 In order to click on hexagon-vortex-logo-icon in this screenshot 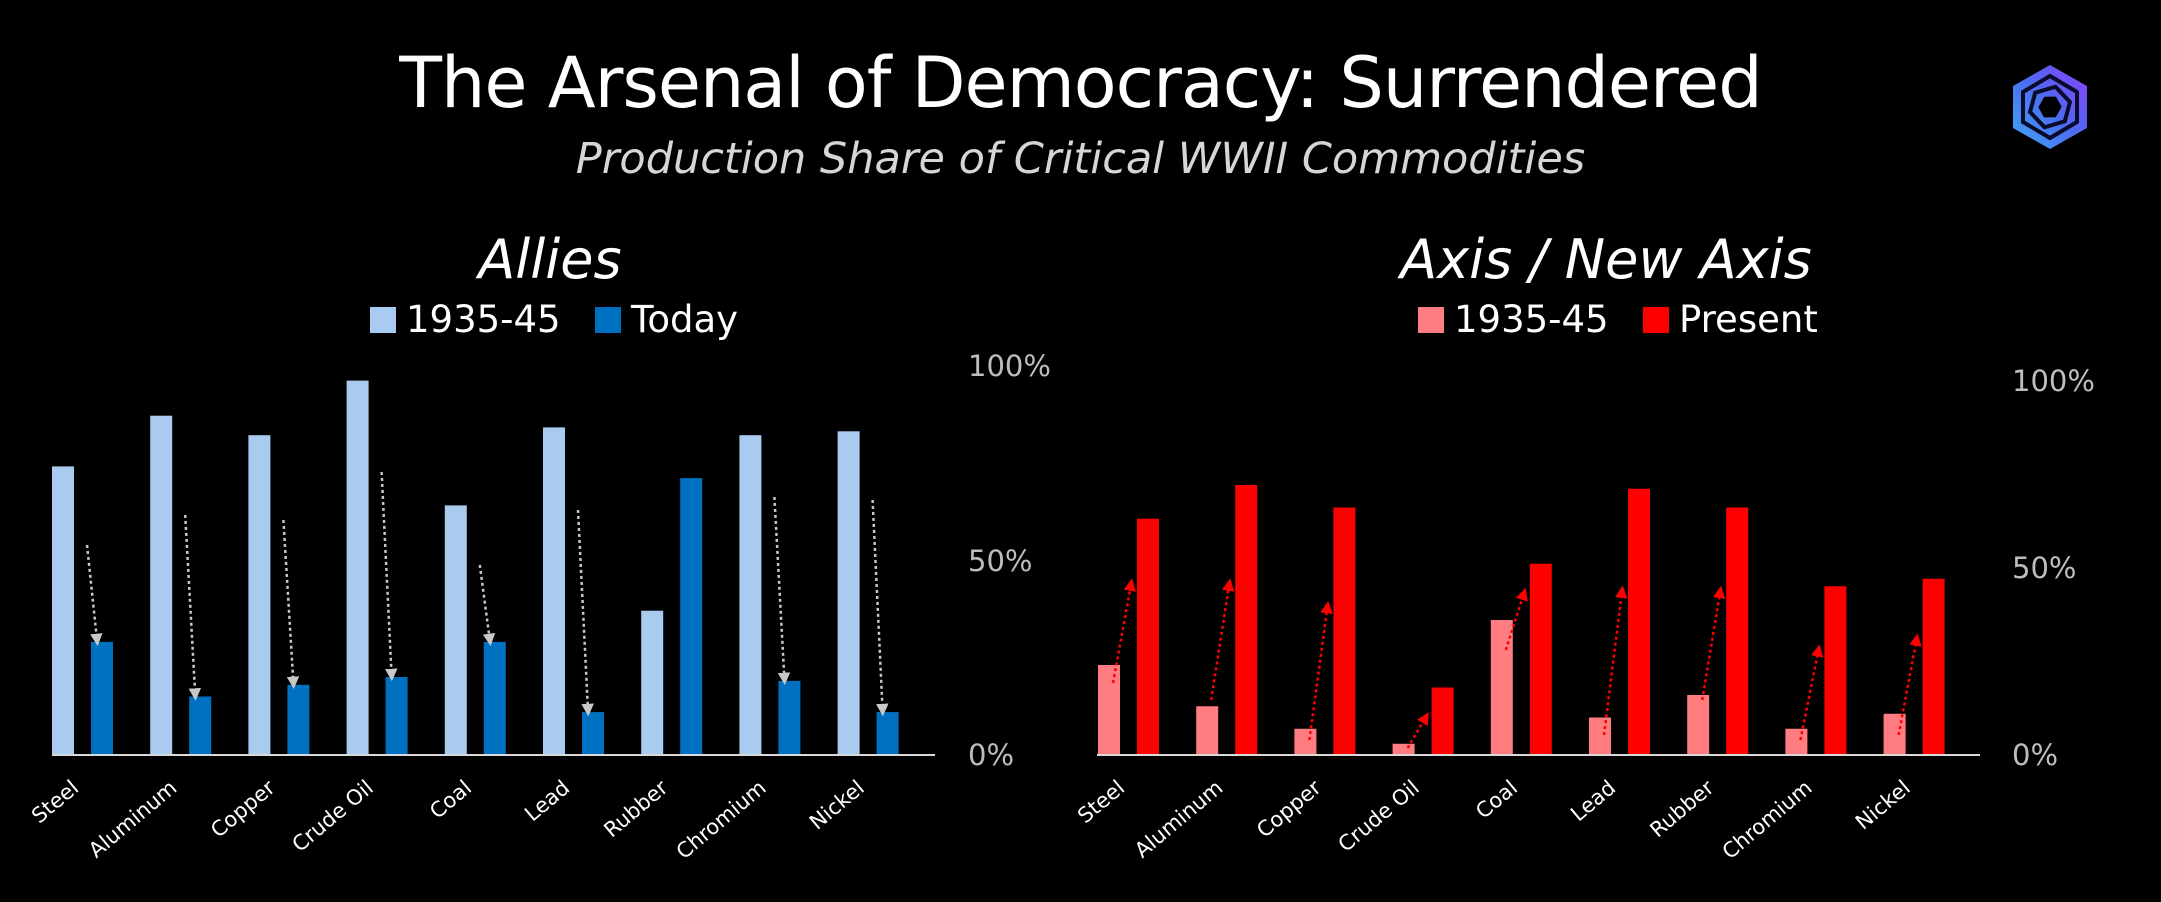, I will do `click(2050, 107)`.